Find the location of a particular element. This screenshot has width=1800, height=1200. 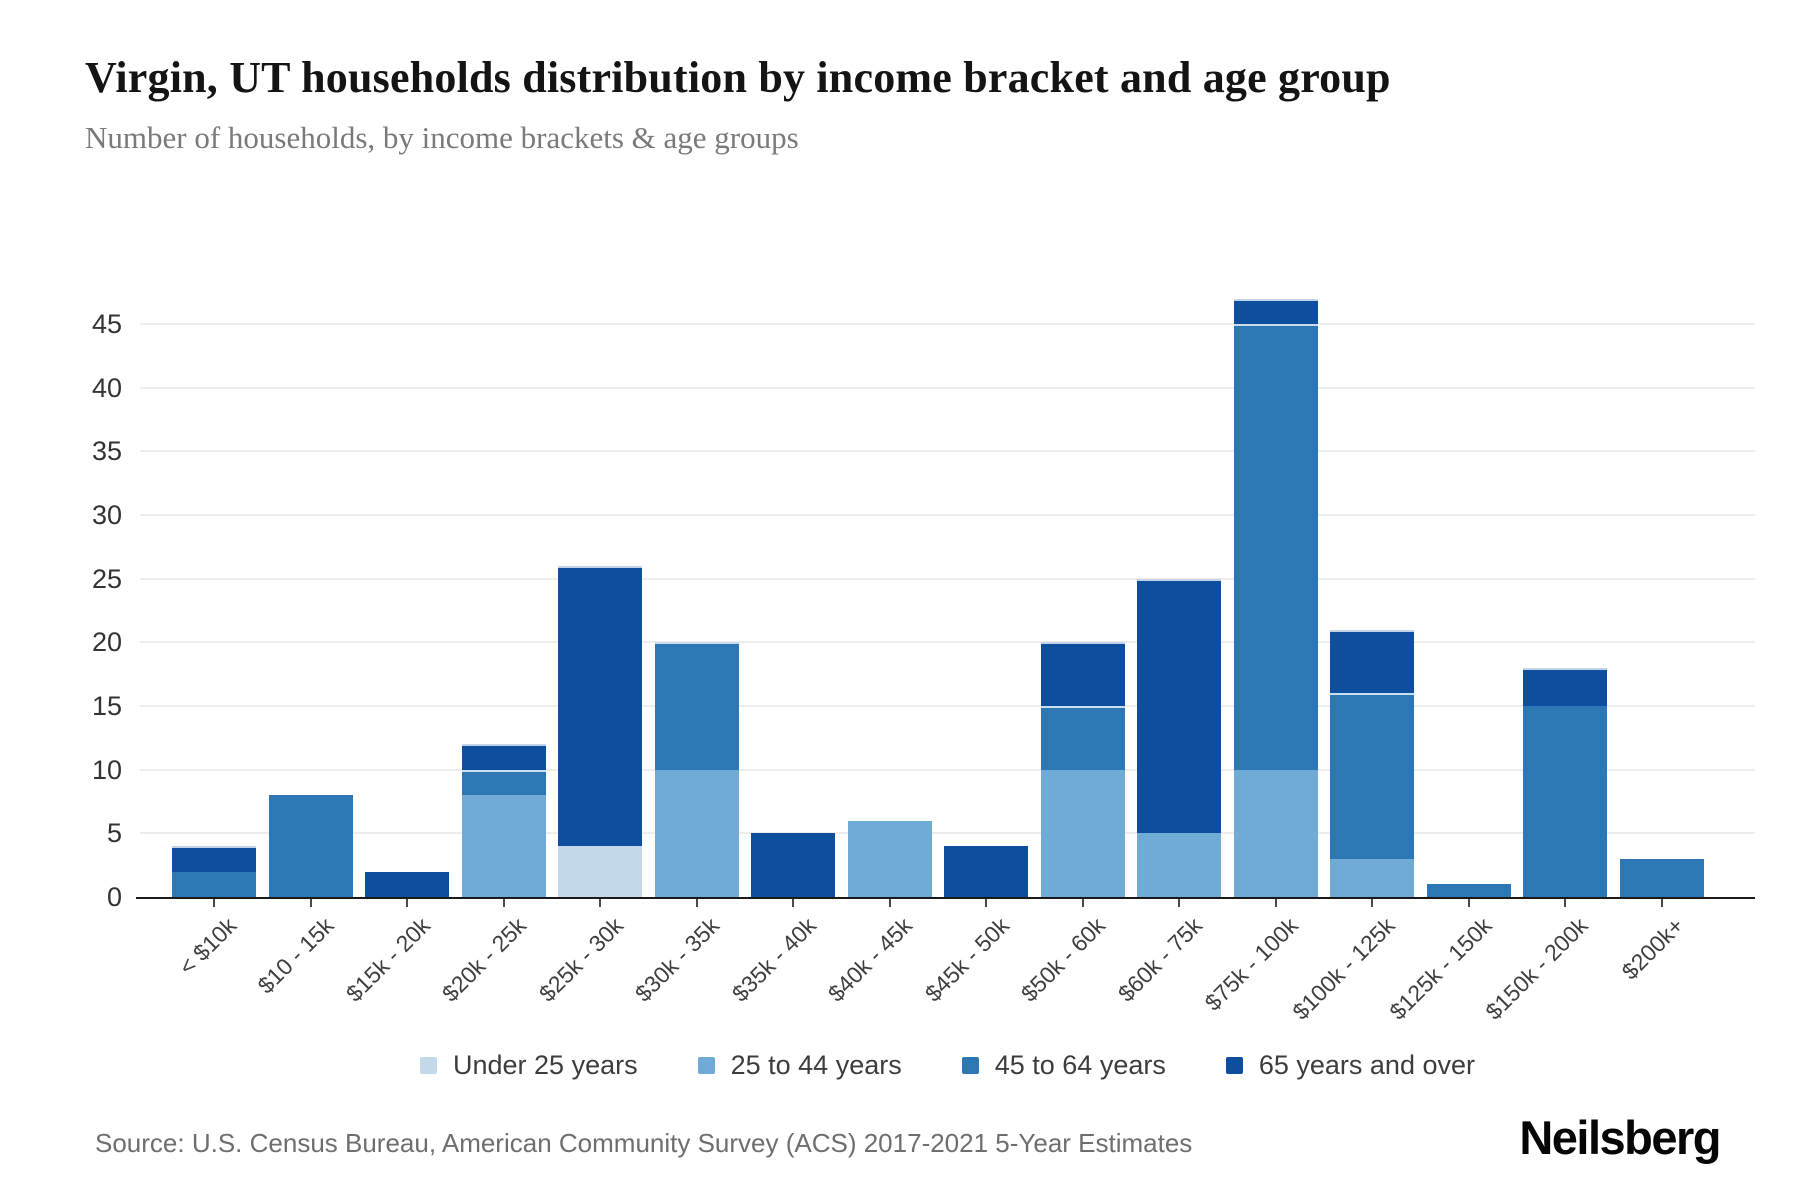

y-axis-tick-label: 45 is located at coordinates (106, 324).